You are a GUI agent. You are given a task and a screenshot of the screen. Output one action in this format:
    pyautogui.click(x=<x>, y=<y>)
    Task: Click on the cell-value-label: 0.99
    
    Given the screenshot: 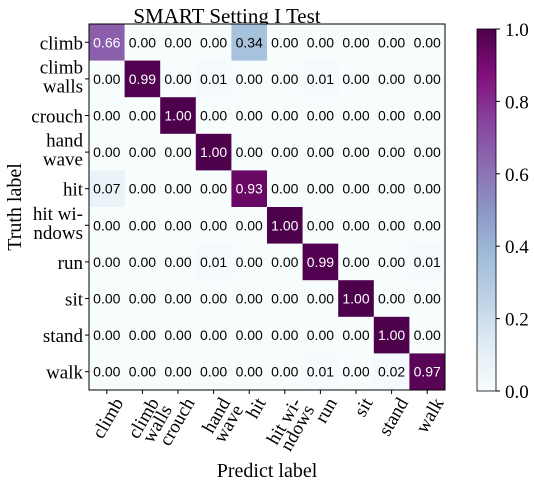 What is the action you would take?
    pyautogui.click(x=142, y=79)
    